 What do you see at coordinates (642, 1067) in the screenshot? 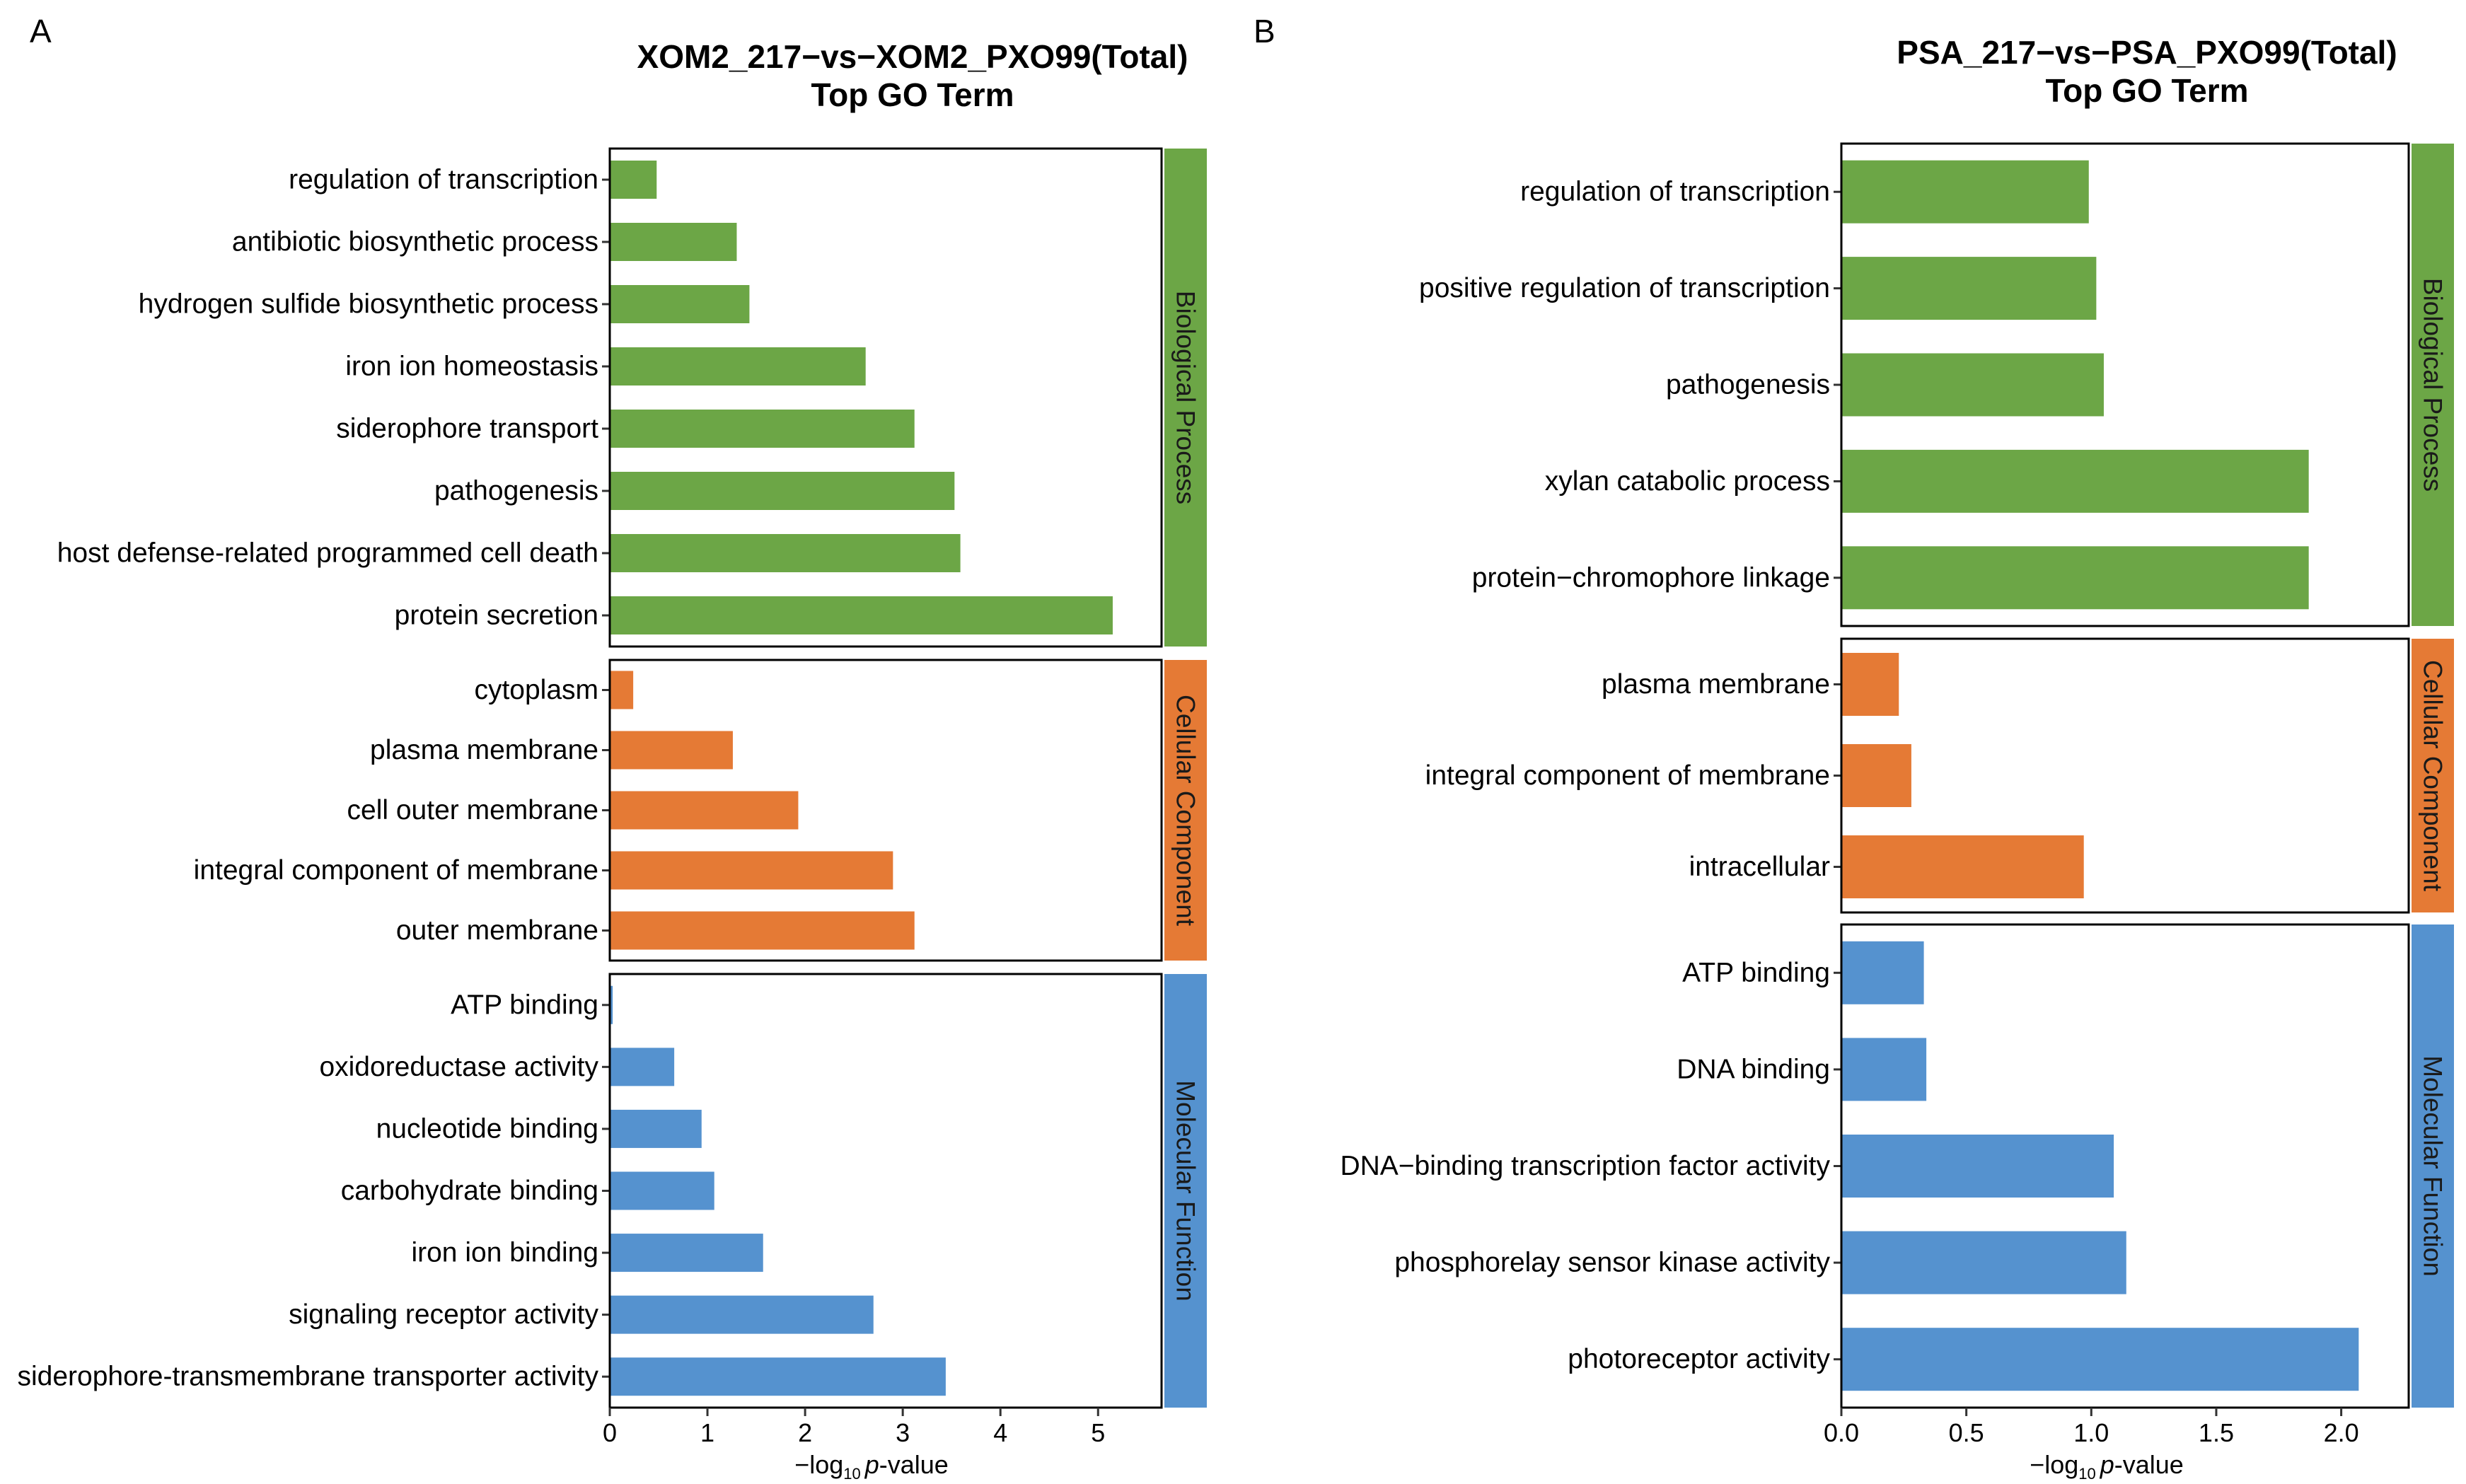
I see `panel-a-molecular-function-oxidoreductase-activity-bar` at bounding box center [642, 1067].